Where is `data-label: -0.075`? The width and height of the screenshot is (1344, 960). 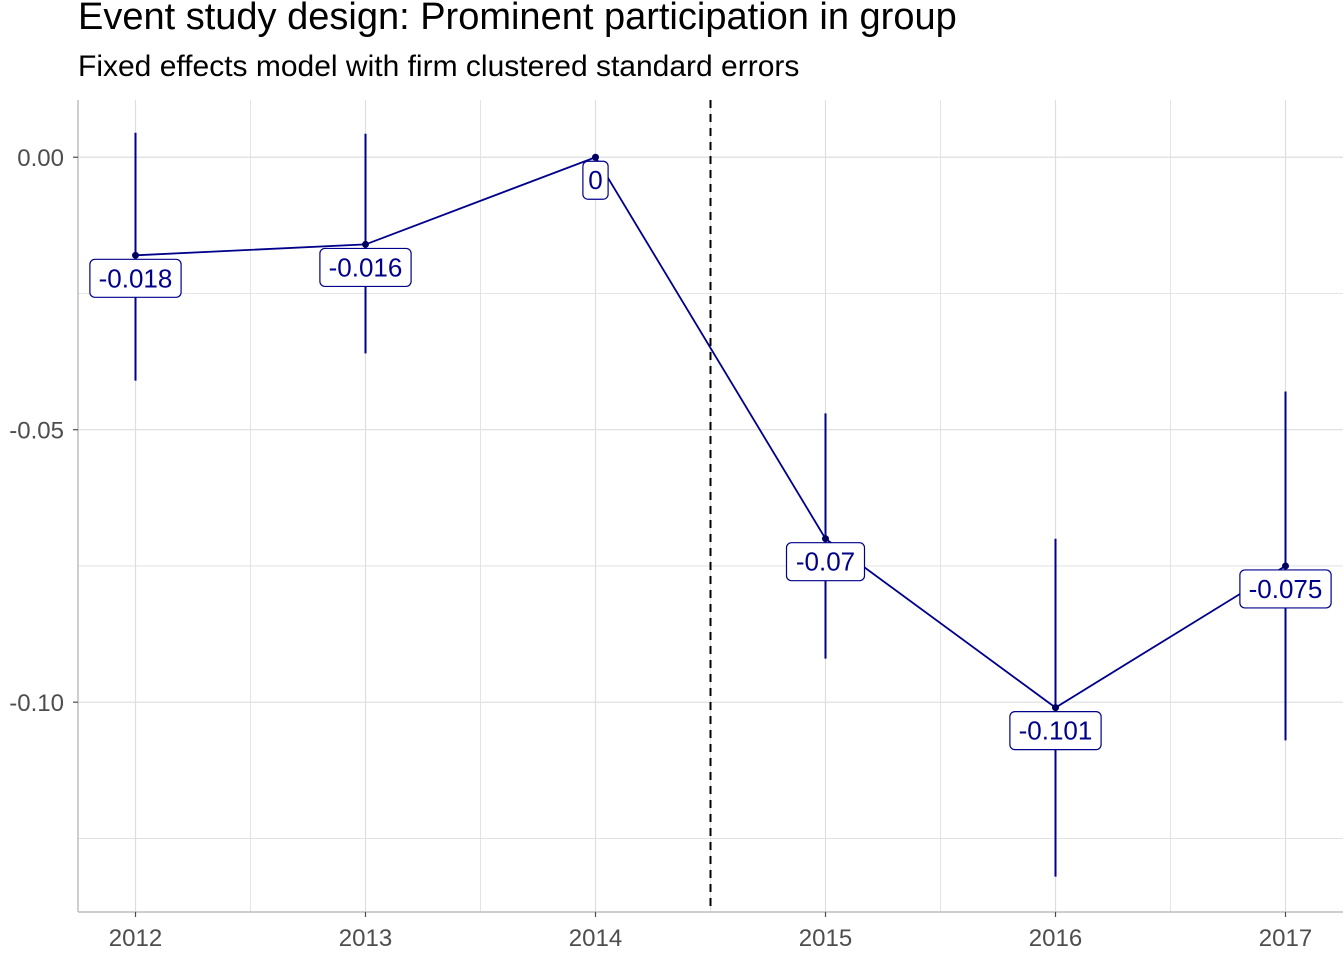 data-label: -0.075 is located at coordinates (1286, 589).